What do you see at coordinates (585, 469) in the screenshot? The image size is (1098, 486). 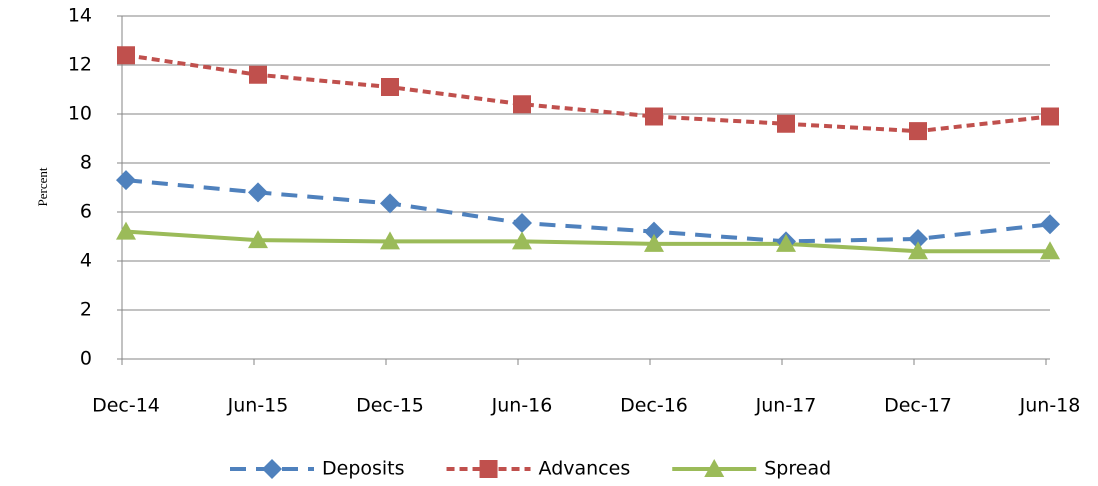 I see `legend-label: Advances` at bounding box center [585, 469].